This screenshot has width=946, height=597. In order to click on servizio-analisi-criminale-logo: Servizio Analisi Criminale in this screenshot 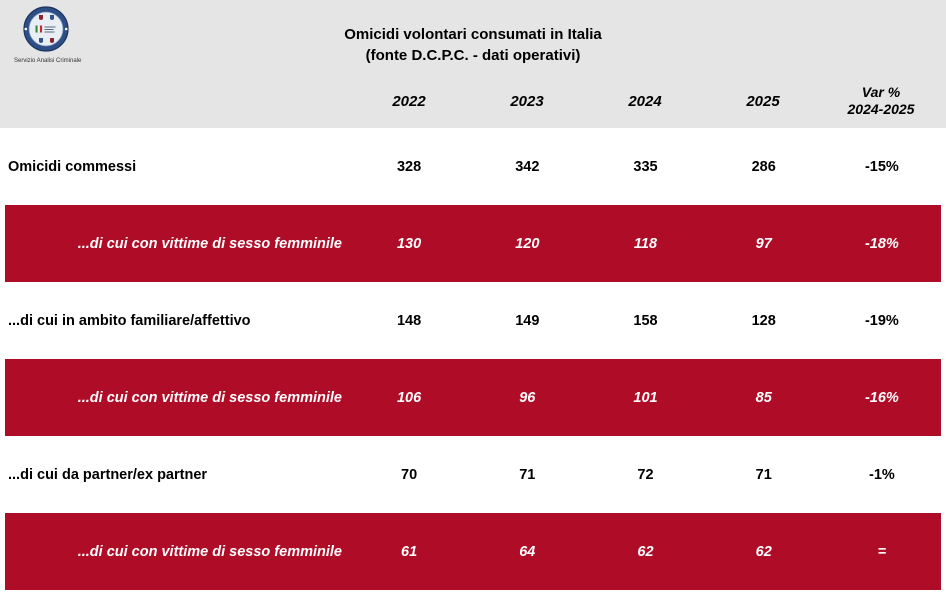, I will do `click(48, 35)`.